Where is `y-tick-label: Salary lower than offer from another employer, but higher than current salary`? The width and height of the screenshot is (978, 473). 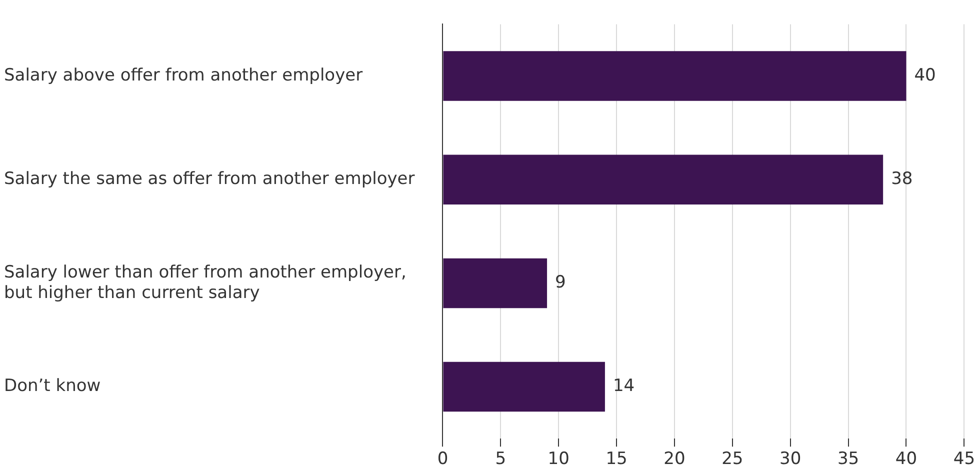 y-tick-label: Salary lower than offer from another employer, but higher than current salary is located at coordinates (205, 282).